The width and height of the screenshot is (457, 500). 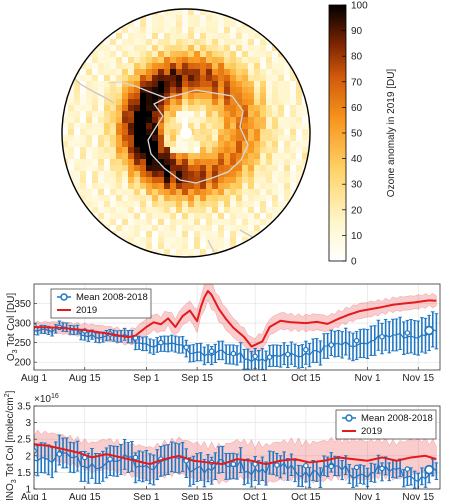 I want to click on mean-point, so click(x=135, y=457).